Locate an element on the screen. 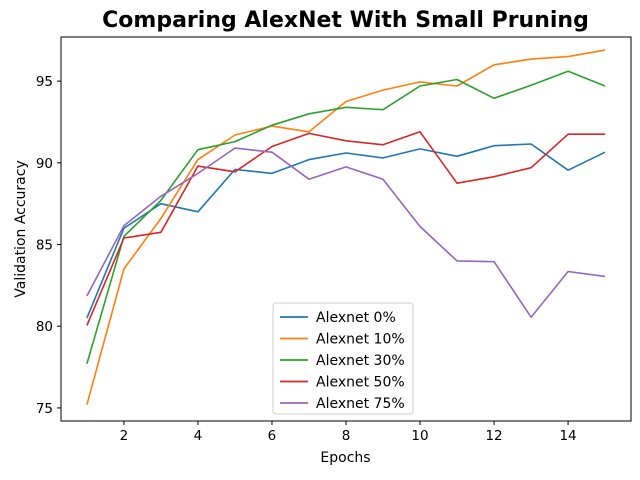  legend-entry-label: Alexnet 10% is located at coordinates (360, 340).